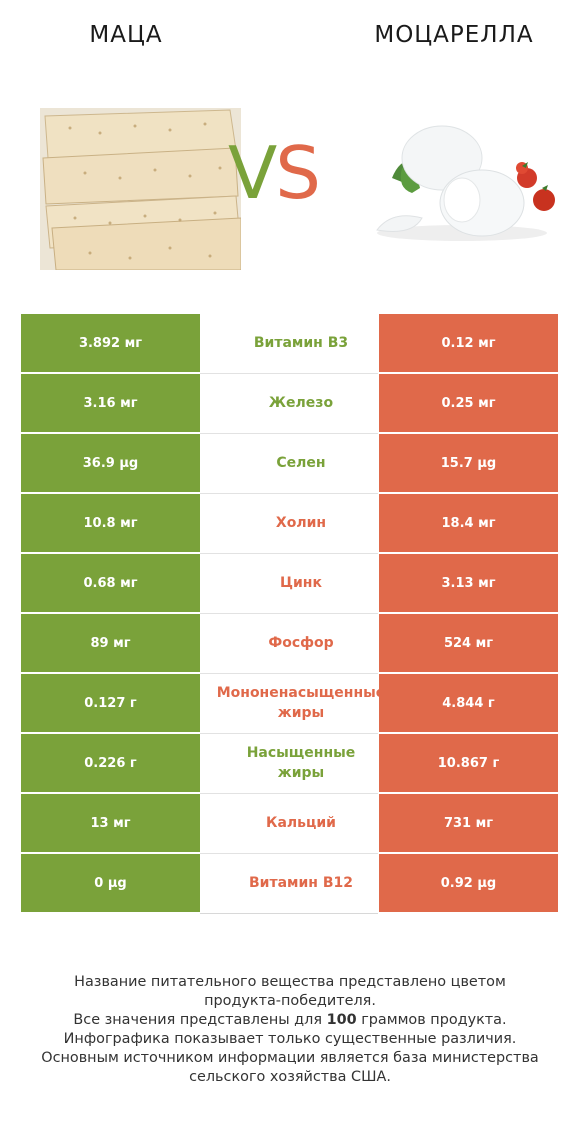  Describe the element at coordinates (200, 1020) in the screenshot. I see `footer-text: Все значения представлены для` at that location.